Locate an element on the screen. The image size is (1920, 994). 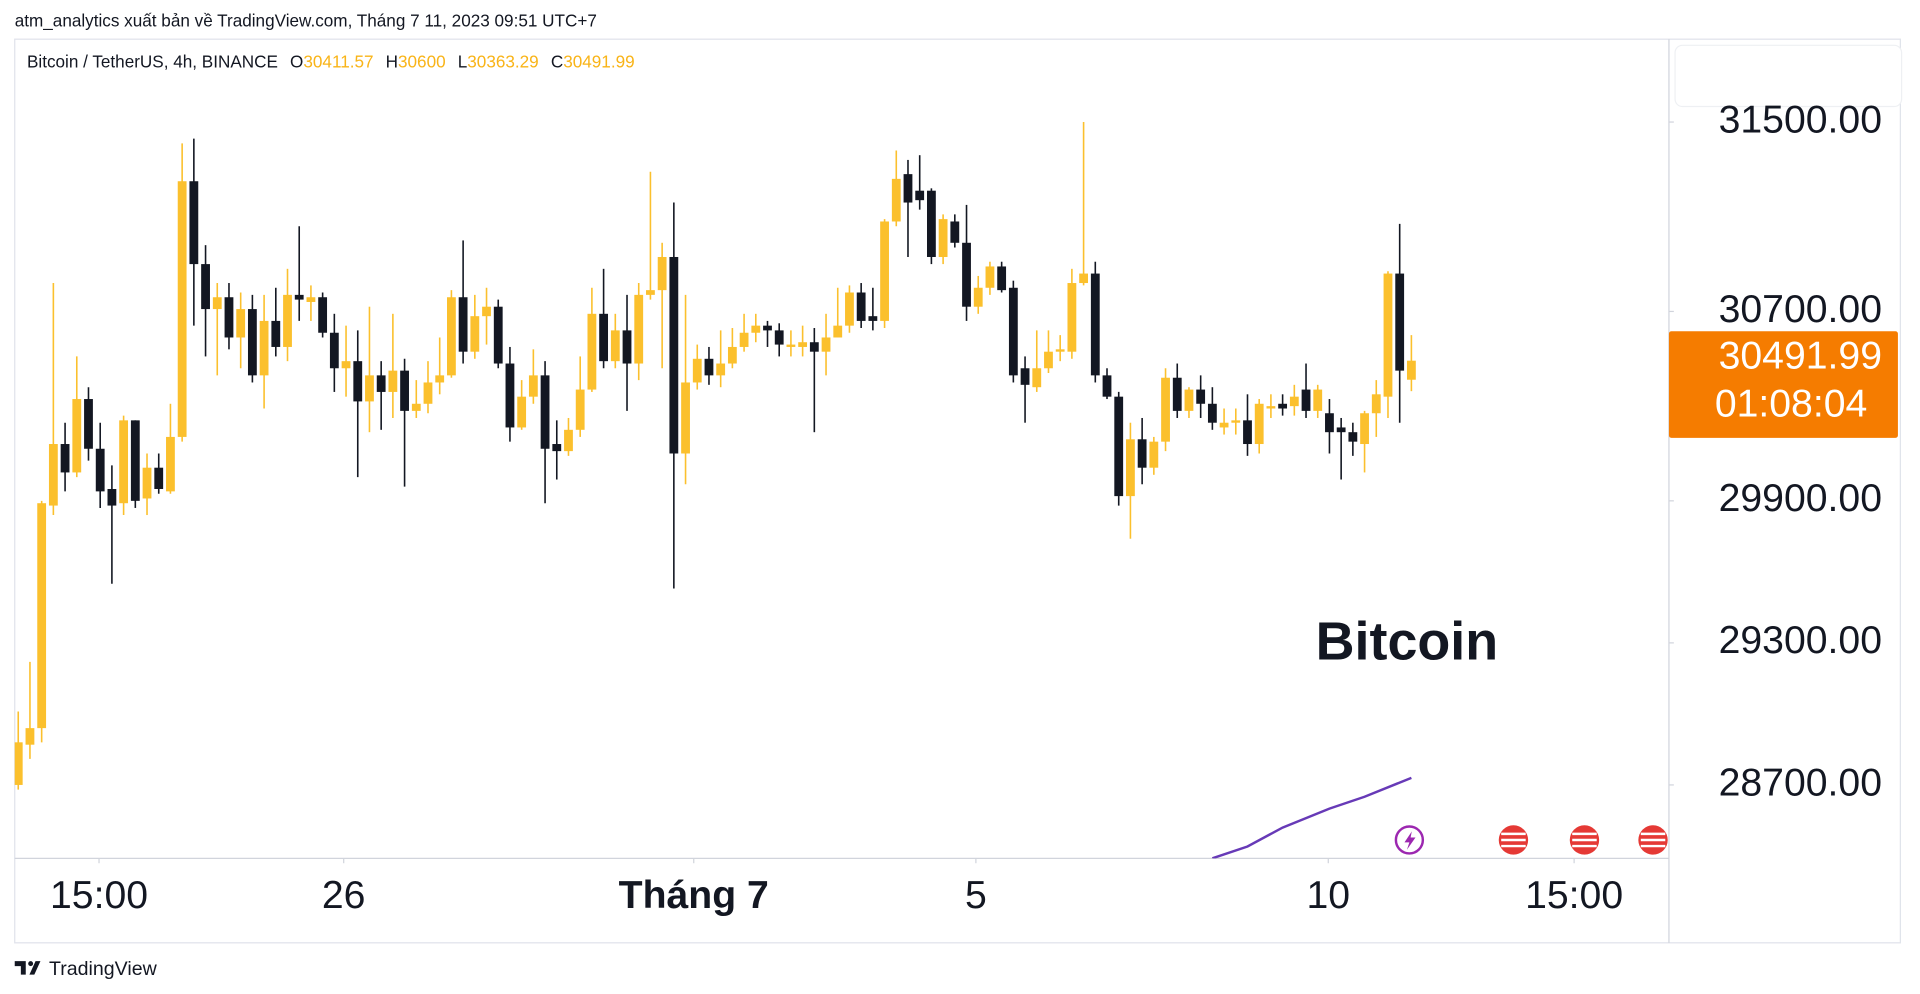
indicator-line is located at coordinates (1311, 817).